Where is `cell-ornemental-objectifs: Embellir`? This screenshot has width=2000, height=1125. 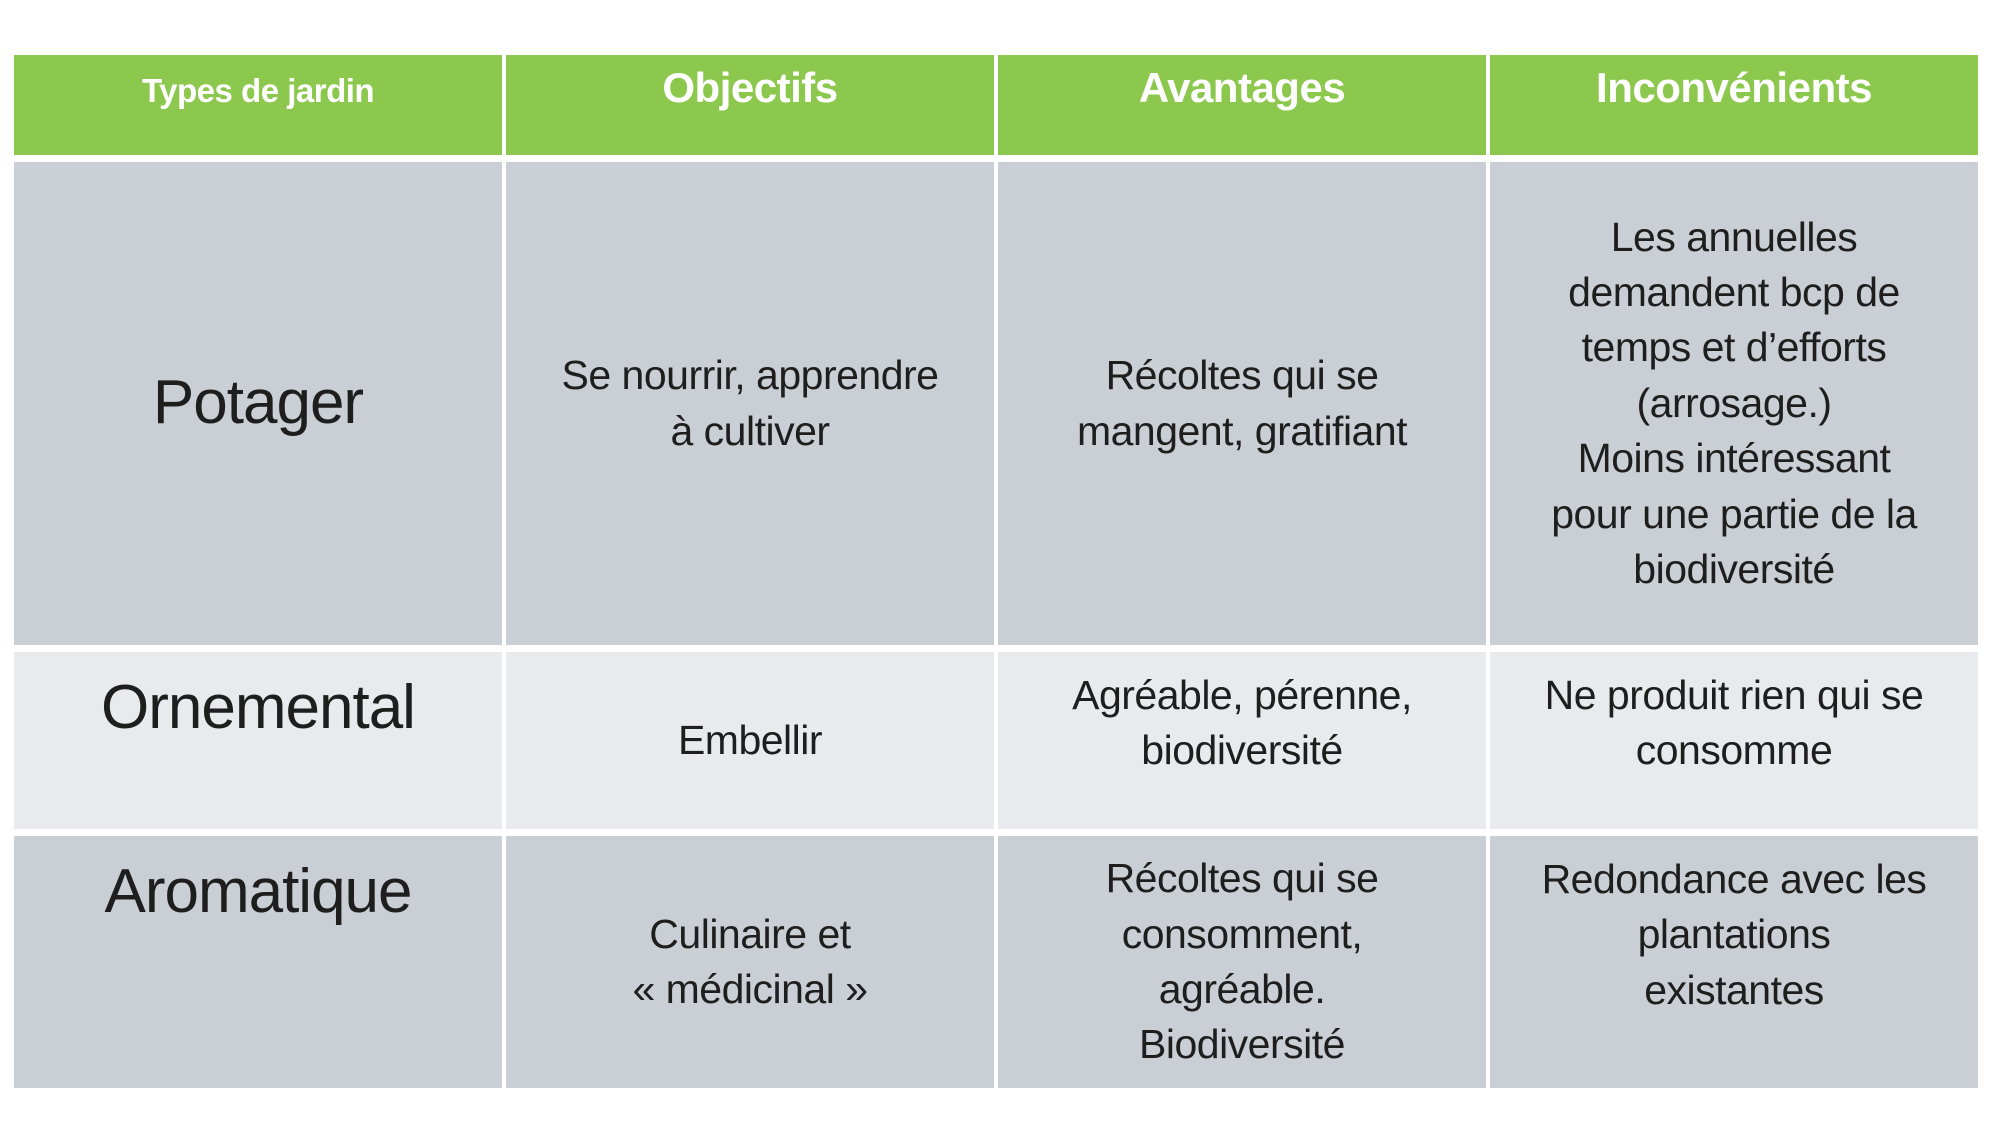
cell-ornemental-objectifs: Embellir is located at coordinates (750, 740).